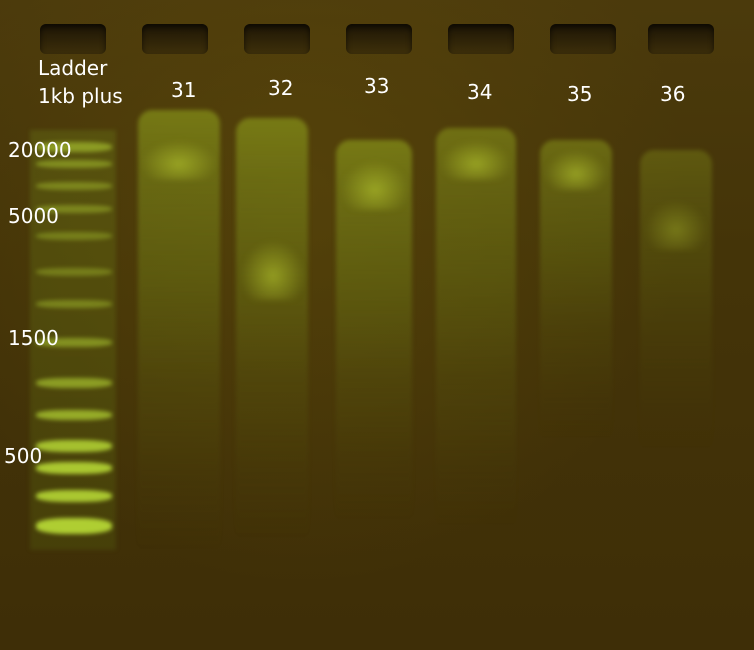 Image resolution: width=754 pixels, height=650 pixels. I want to click on marker-label-20000: 20000, so click(40, 150).